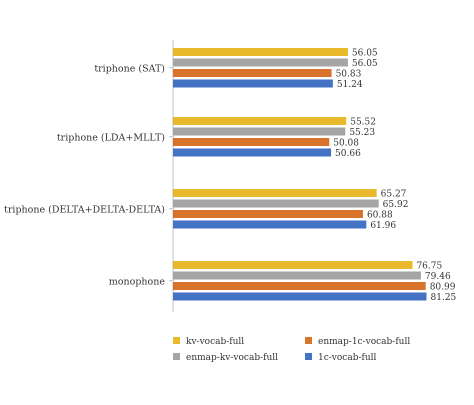  Describe the element at coordinates (444, 298) in the screenshot. I see `value-label: 81.25` at that location.